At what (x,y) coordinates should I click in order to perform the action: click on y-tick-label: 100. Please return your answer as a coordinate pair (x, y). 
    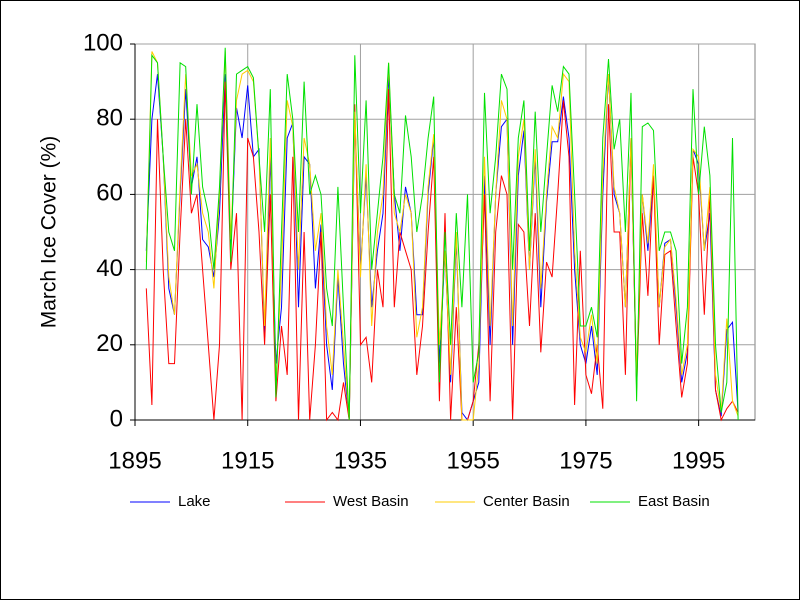
    Looking at the image, I should click on (103, 42).